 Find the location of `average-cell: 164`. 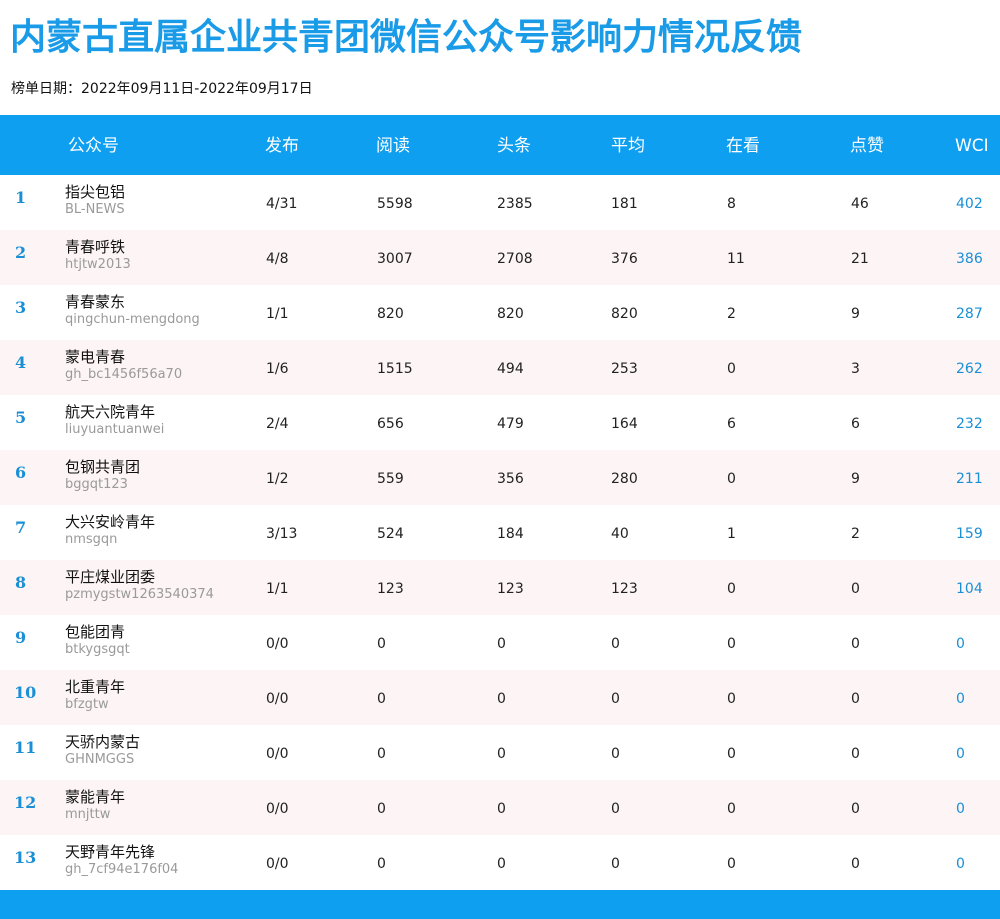

average-cell: 164 is located at coordinates (624, 424).